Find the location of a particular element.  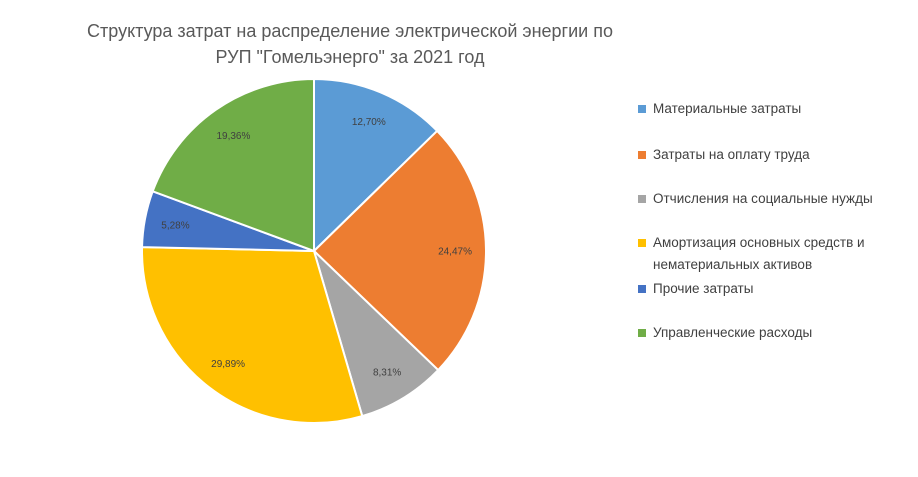

legend-label-line: Управленческие расходы is located at coordinates (733, 332).